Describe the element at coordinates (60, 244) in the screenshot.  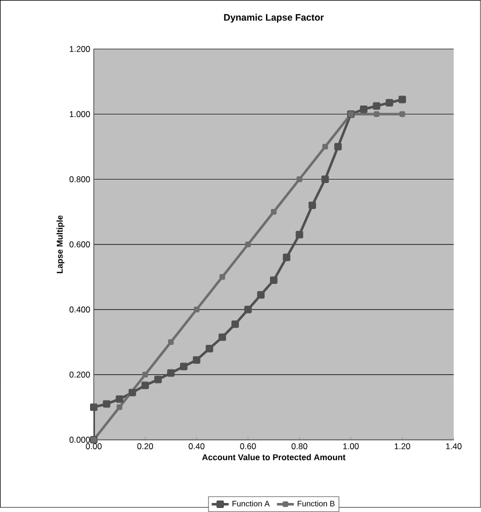
I see `y-axis-title: Lapse Multiple` at that location.